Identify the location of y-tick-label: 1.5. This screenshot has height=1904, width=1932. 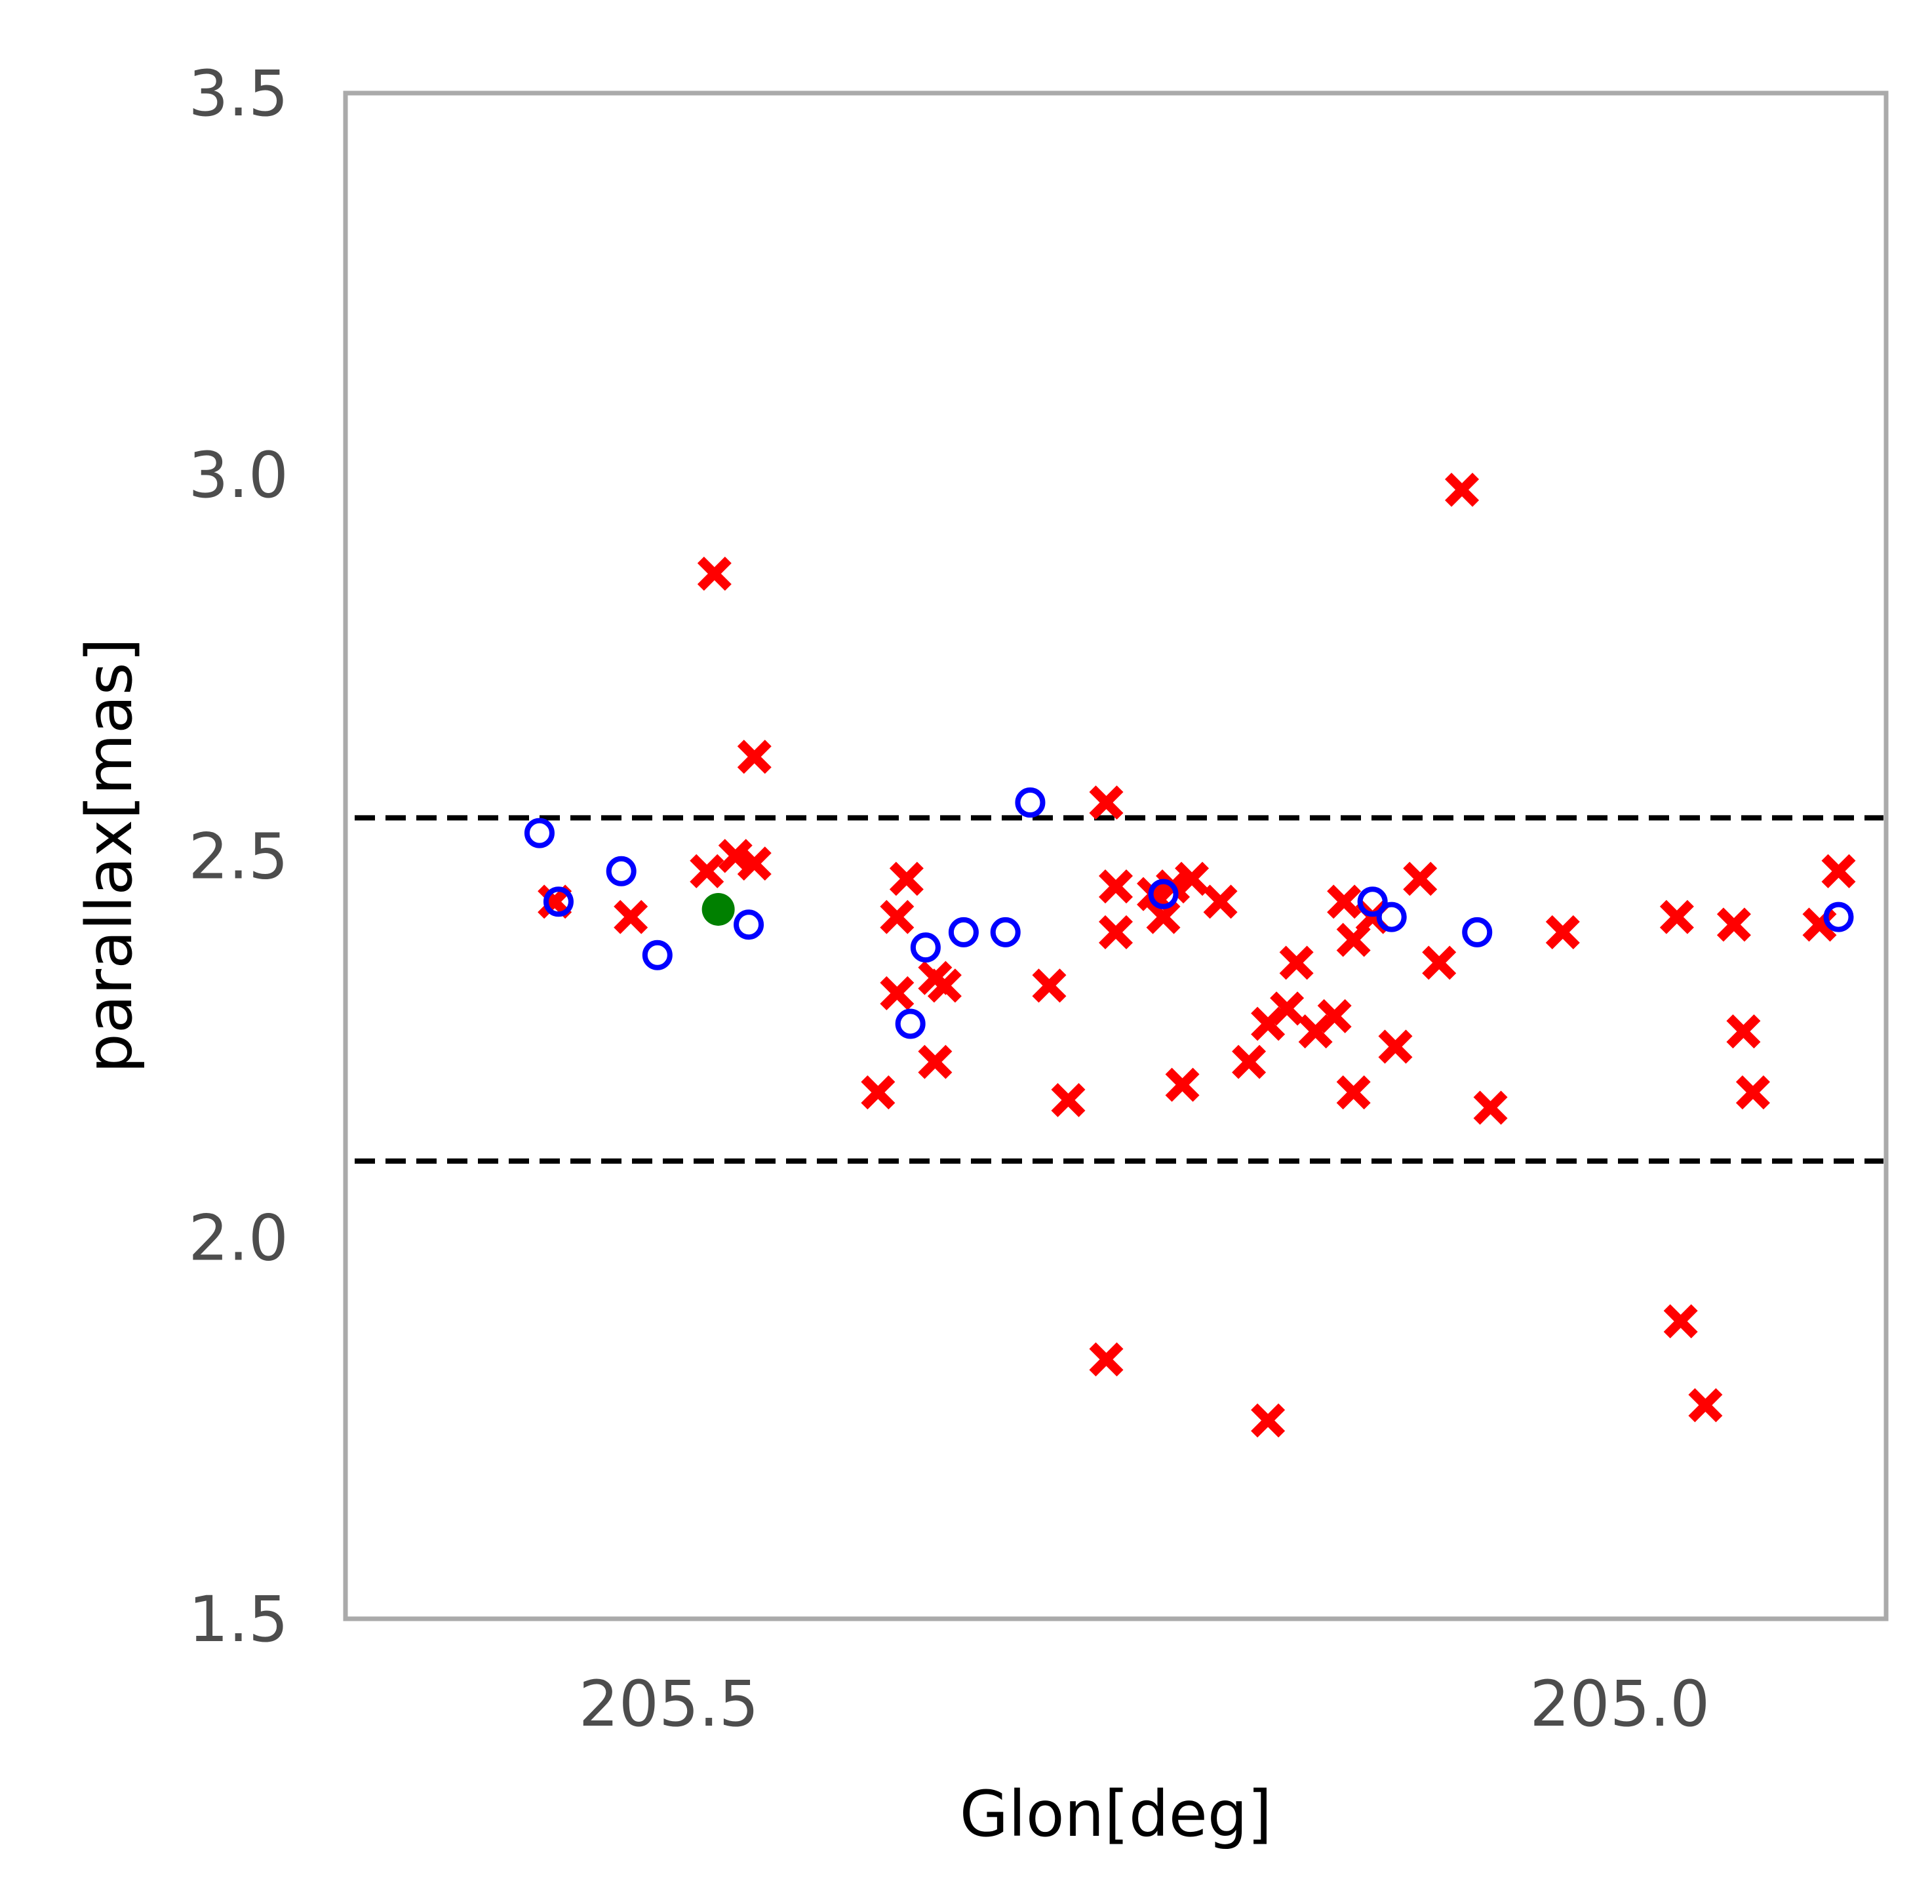
(238, 1619).